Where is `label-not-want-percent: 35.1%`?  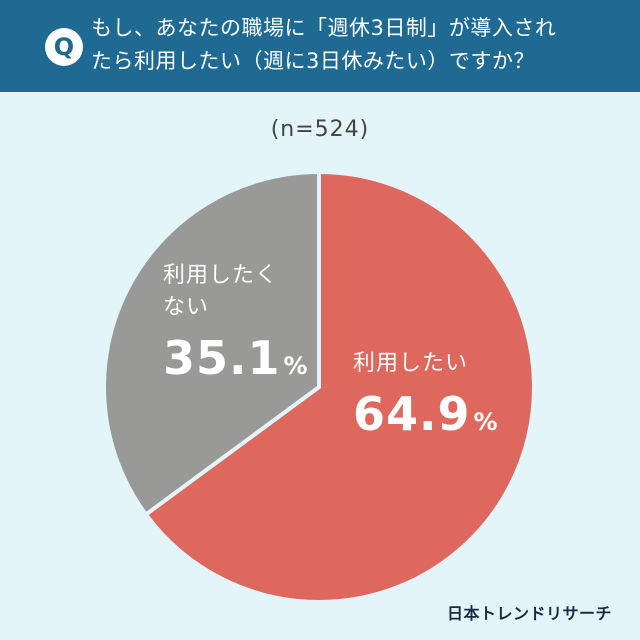
label-not-want-percent: 35.1% is located at coordinates (238, 362).